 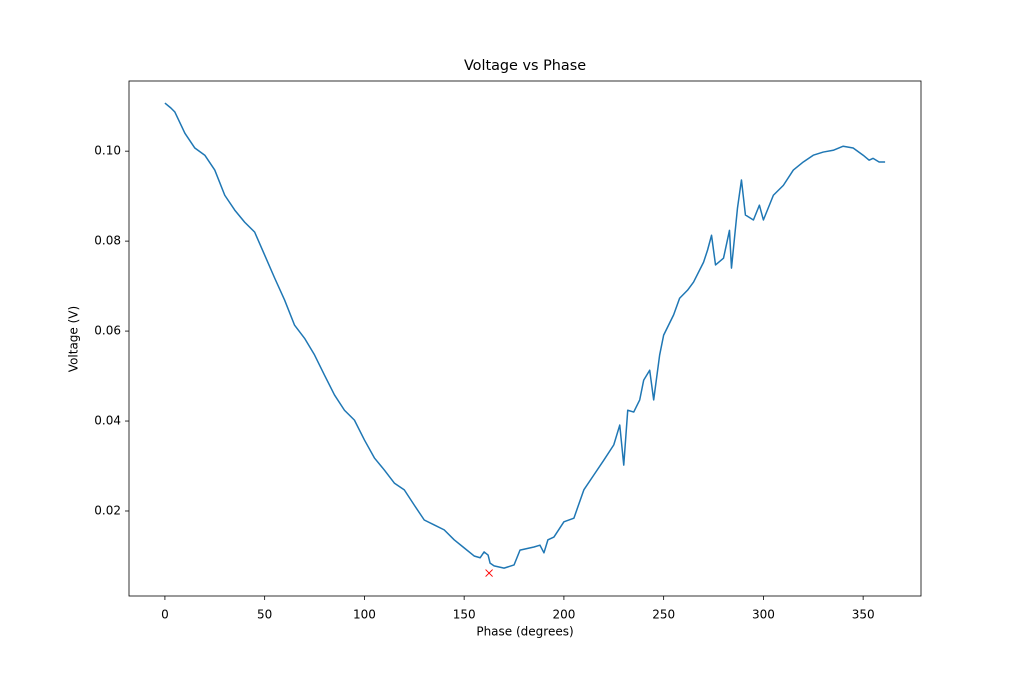 I want to click on min-marker-stroke, so click(x=489, y=573).